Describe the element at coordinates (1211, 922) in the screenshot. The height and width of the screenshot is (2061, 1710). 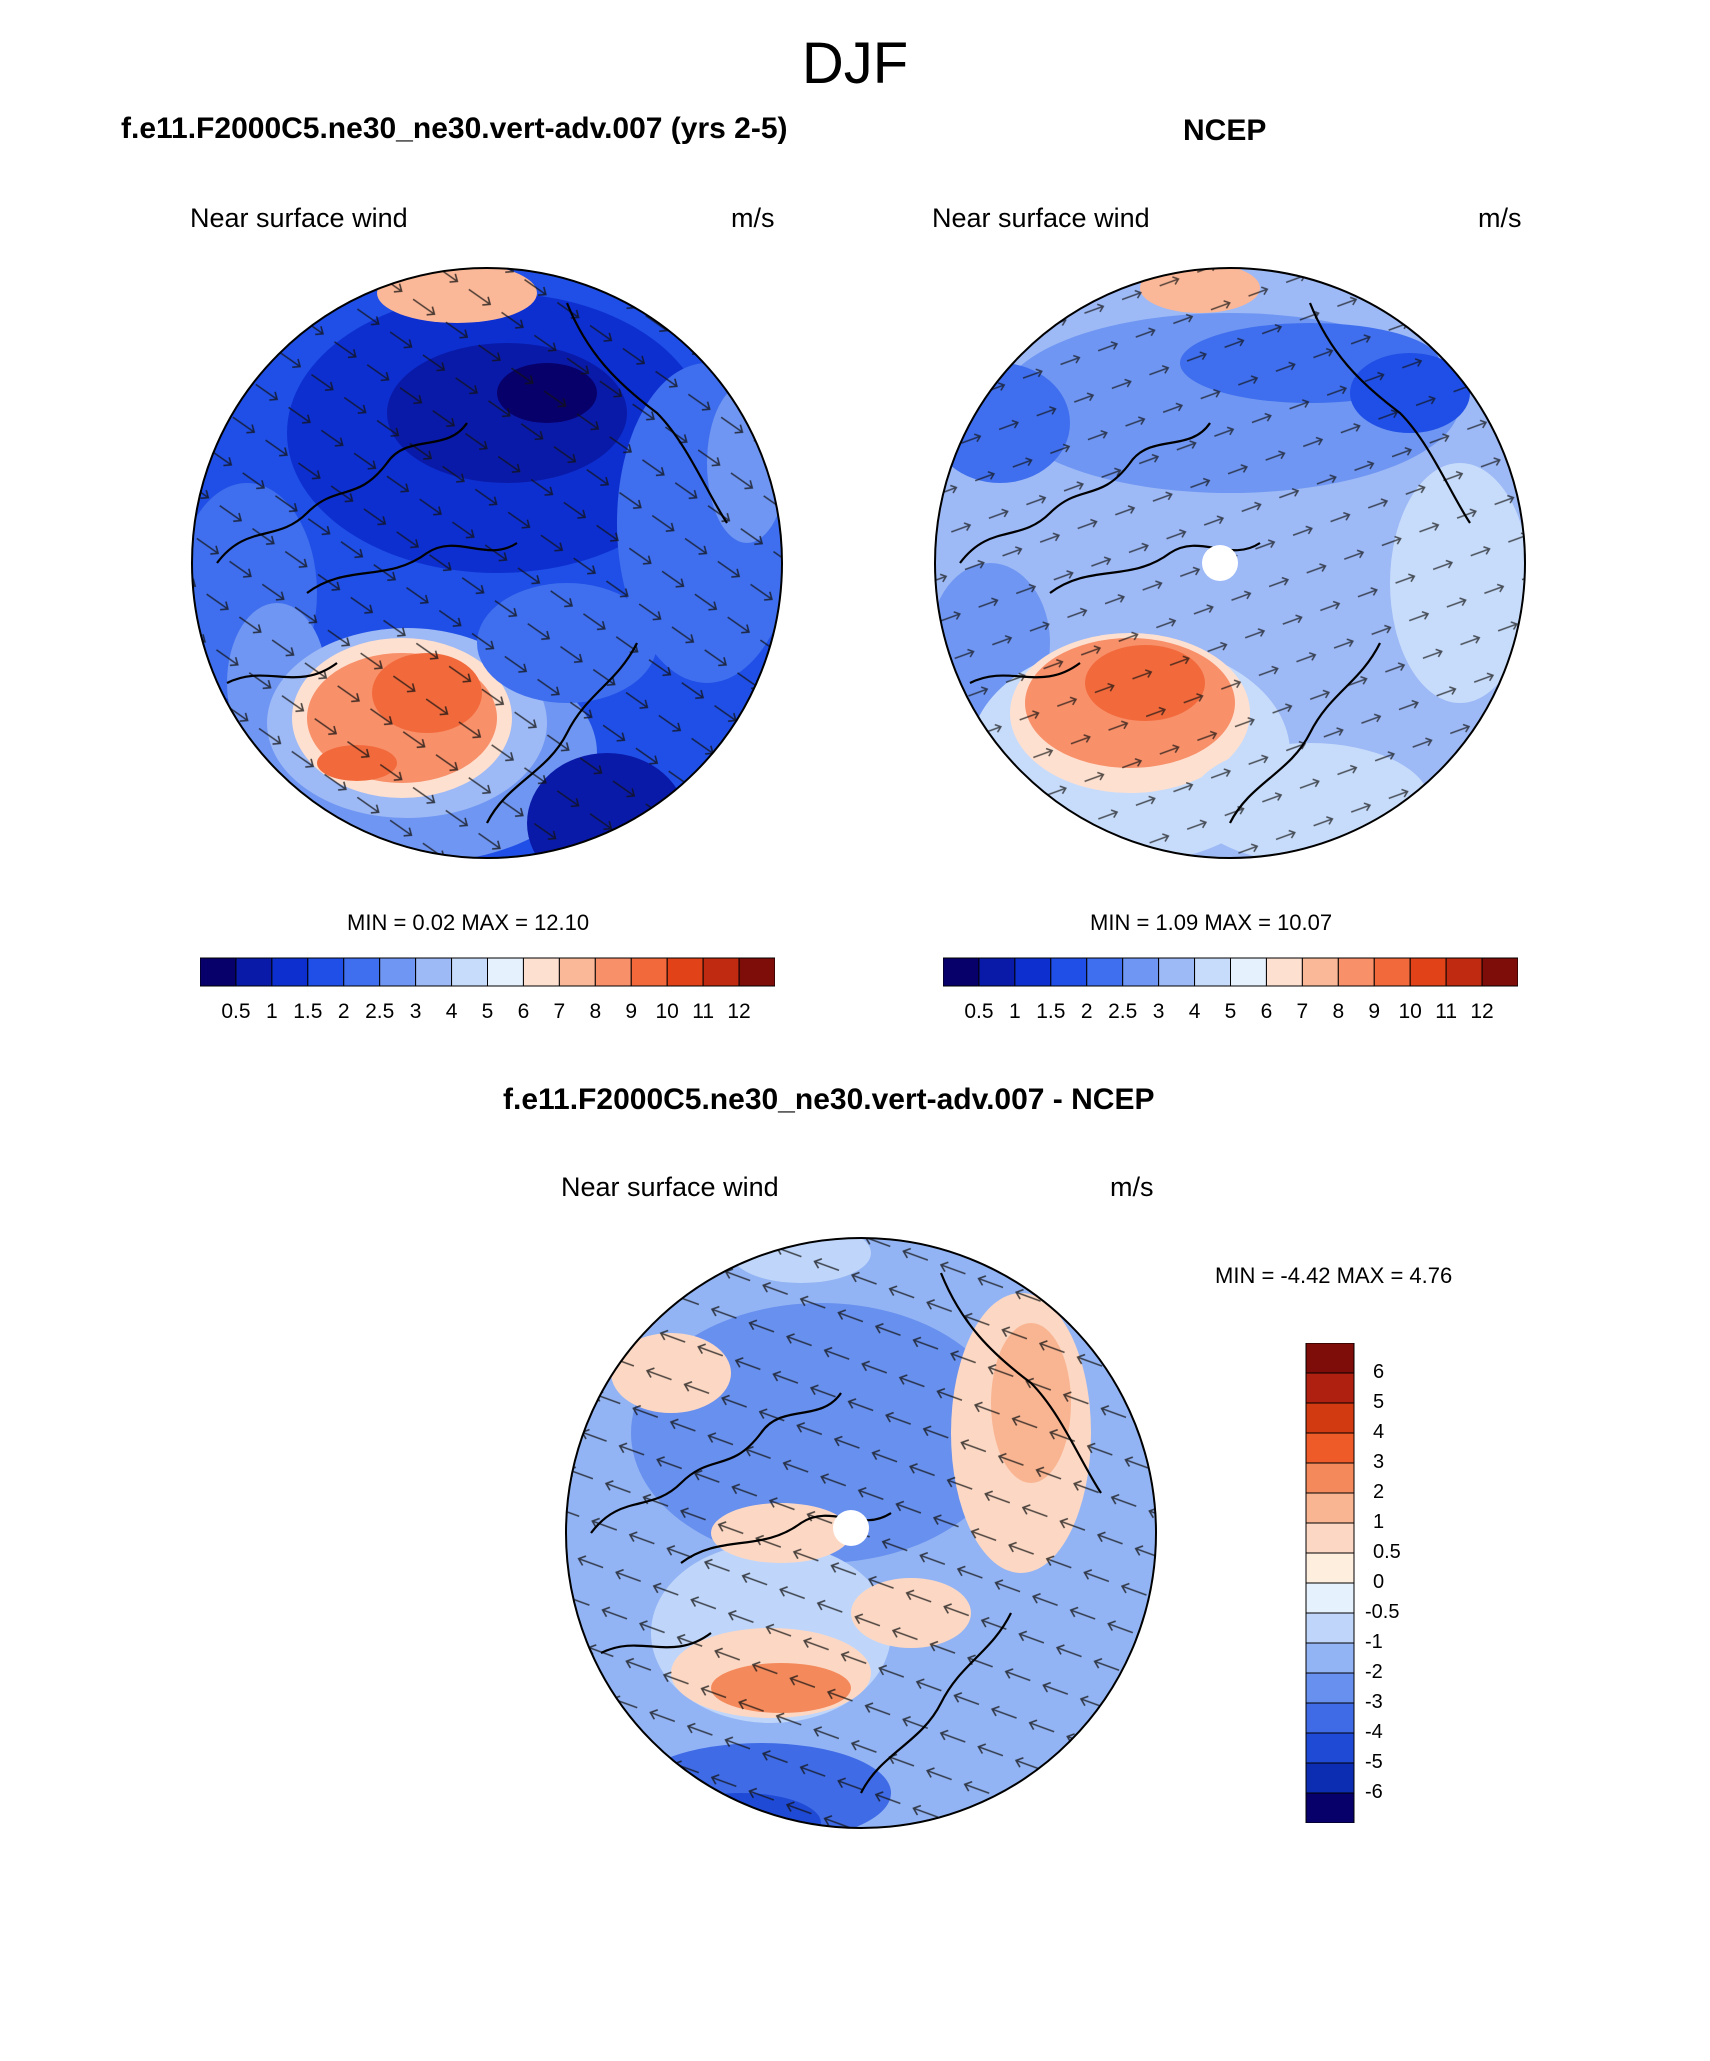
I see `panel2-minmax: MIN = 1.09 MAX = 10.07` at that location.